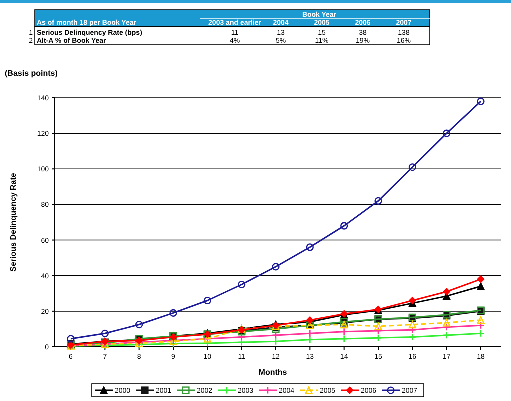 The width and height of the screenshot is (511, 401). Describe the element at coordinates (273, 372) in the screenshot. I see `x-axis-title: Months` at that location.